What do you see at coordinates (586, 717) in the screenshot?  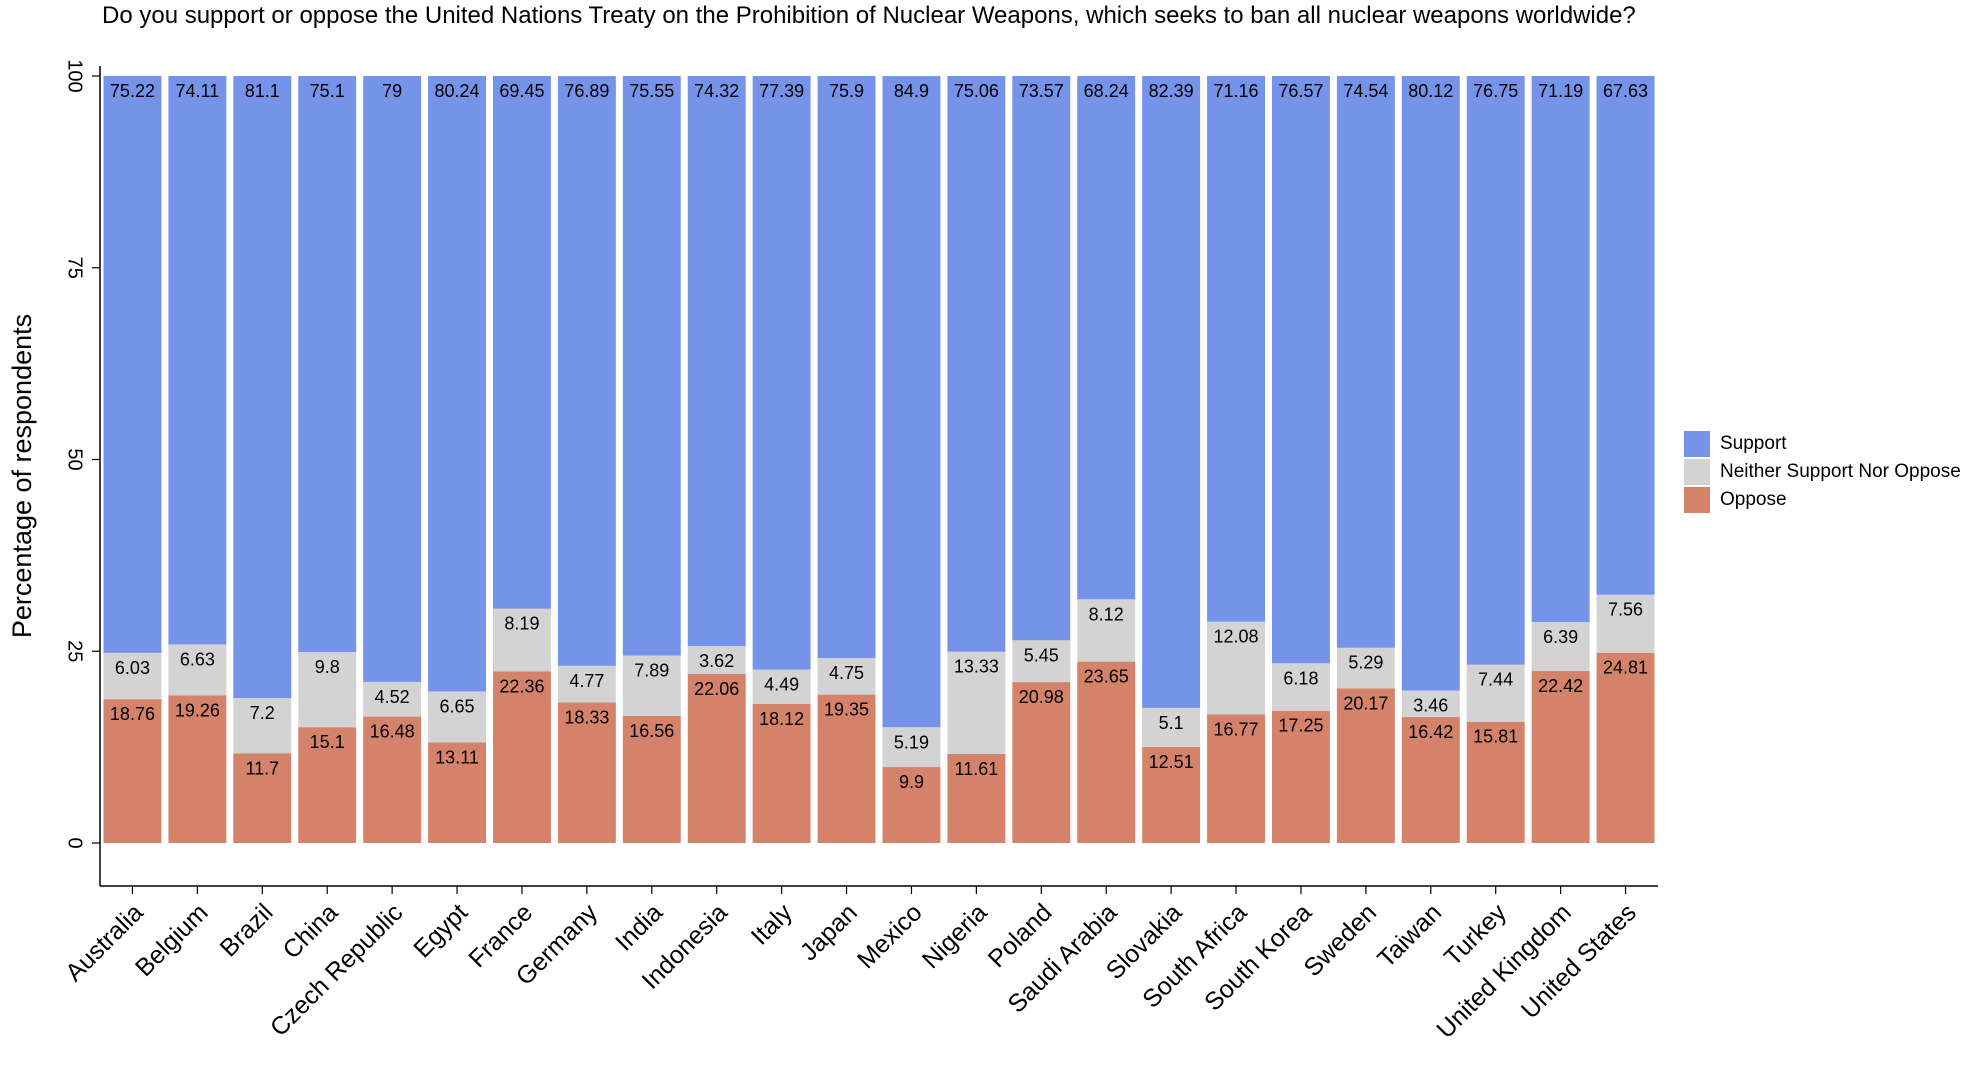 I see `data-label-oppose: 18.33` at bounding box center [586, 717].